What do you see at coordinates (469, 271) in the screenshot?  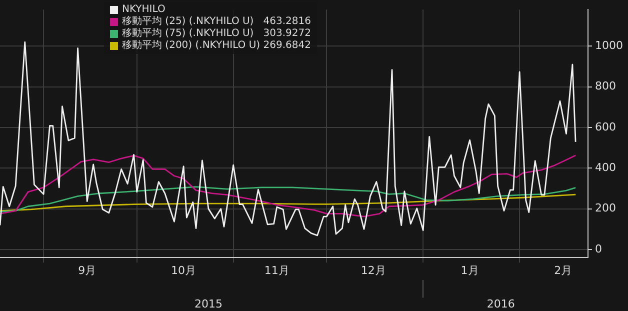 I see `x-tick-label: 1月` at bounding box center [469, 271].